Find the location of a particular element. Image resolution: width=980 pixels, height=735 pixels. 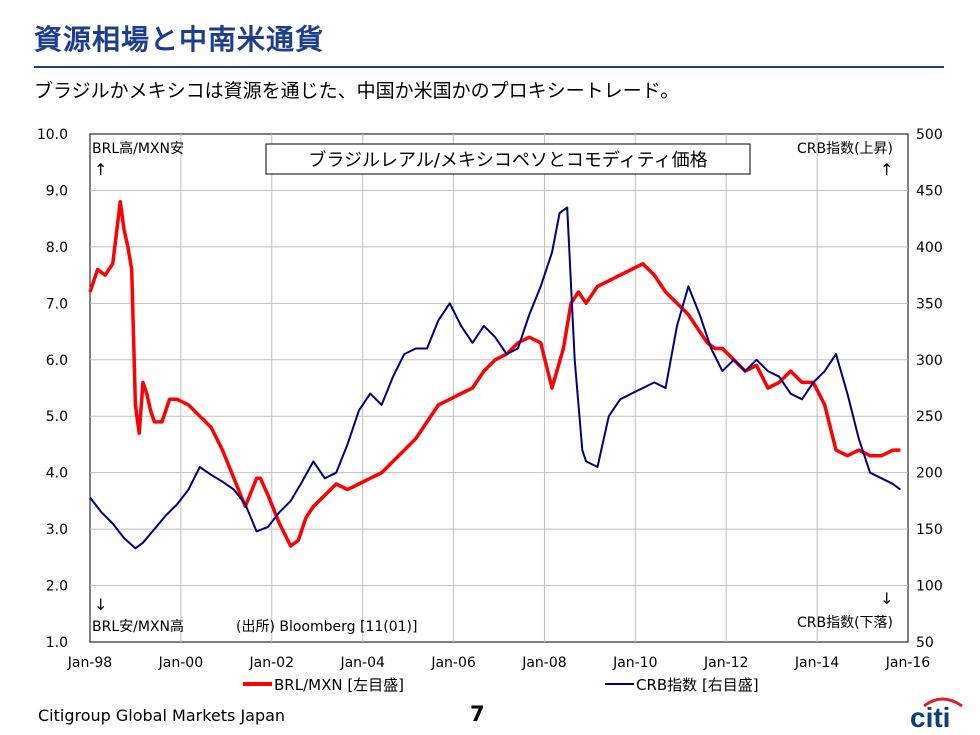

legend-label-crb: CRB指数 [右目盛] is located at coordinates (697, 685).